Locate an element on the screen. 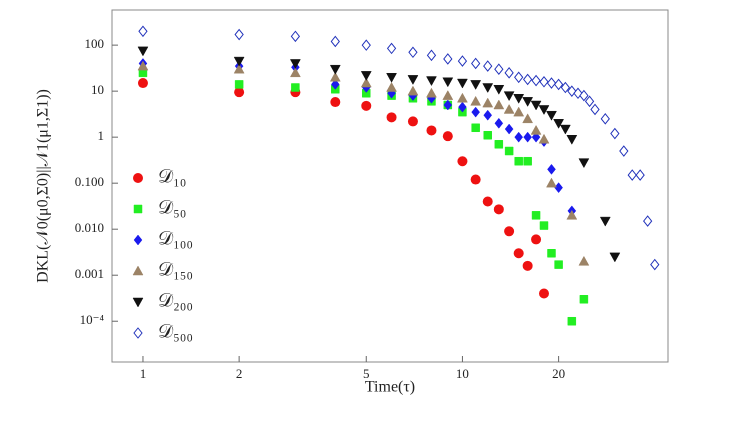 The height and width of the screenshot is (424, 736). legend-label: 𝒟₂₀₀ is located at coordinates (175, 300).